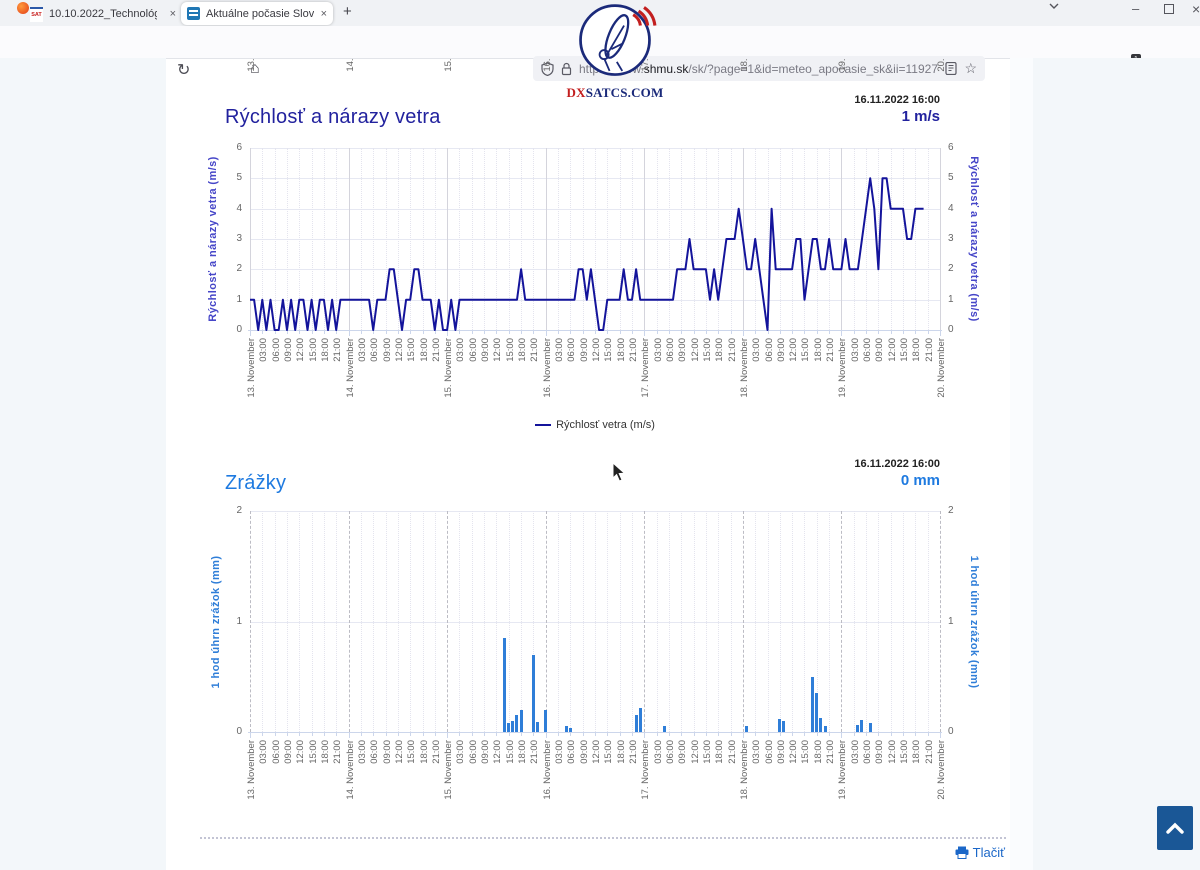 Image resolution: width=1200 pixels, height=870 pixels. I want to click on satellite-dish-icon, so click(618, 40).